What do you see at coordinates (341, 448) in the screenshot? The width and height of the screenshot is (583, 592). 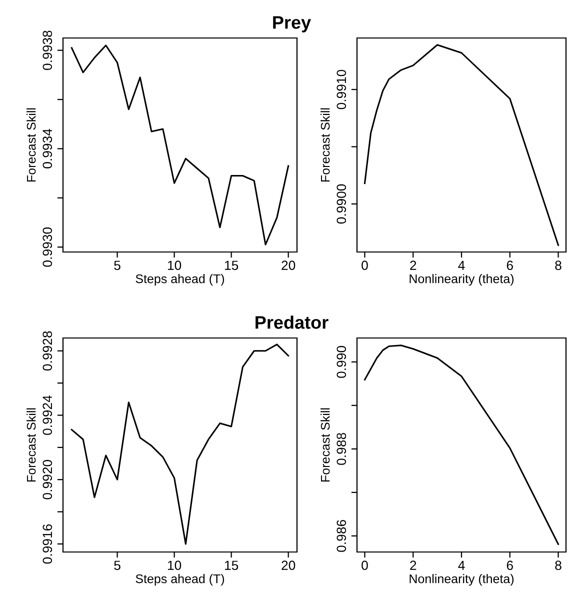 I see `y-tick-label: 0.988` at bounding box center [341, 448].